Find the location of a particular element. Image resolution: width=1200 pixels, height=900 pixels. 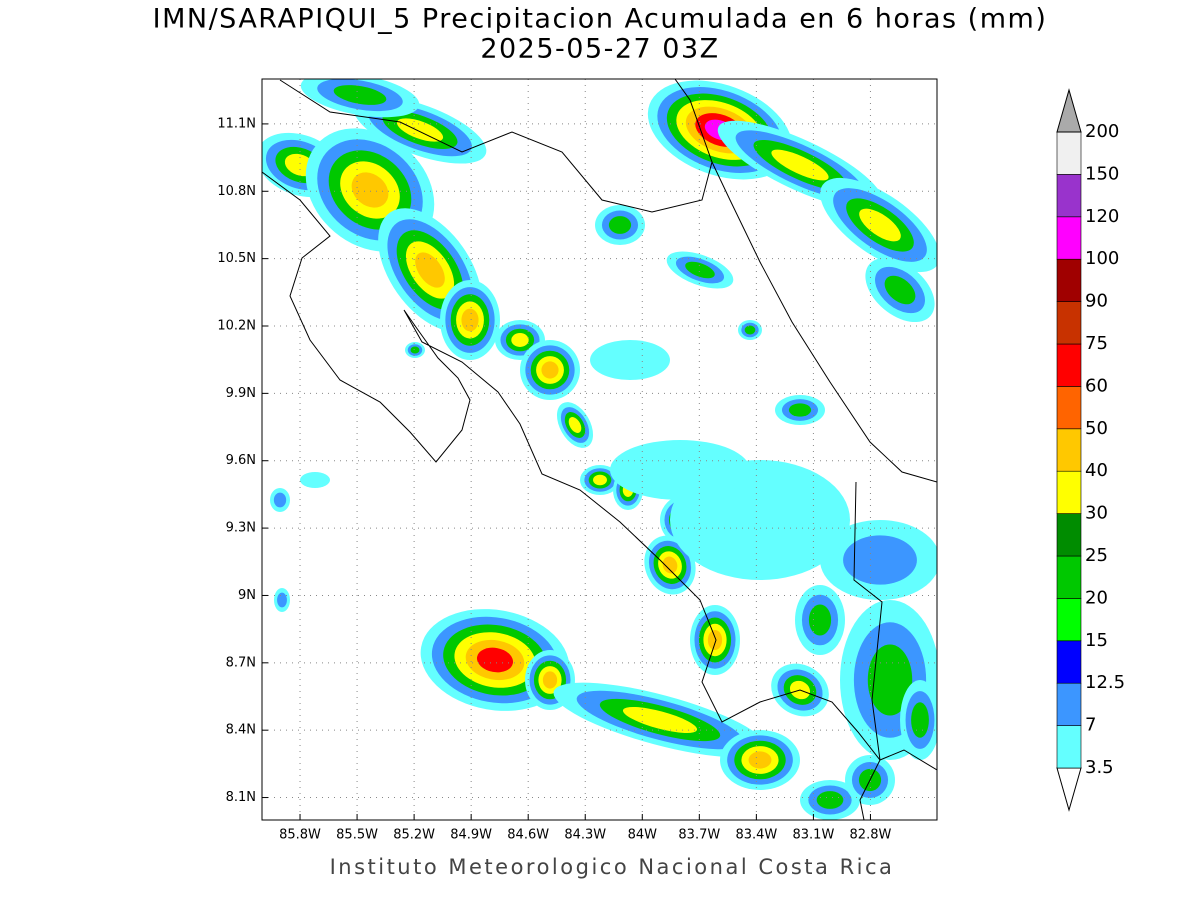

colorbar-arrow-low is located at coordinates (1069, 789).